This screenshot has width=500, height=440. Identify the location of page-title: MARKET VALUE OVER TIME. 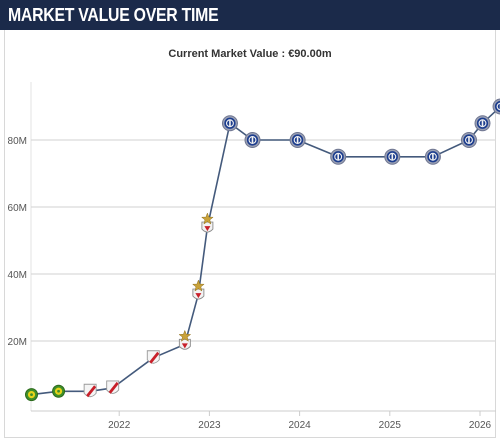
(113, 15).